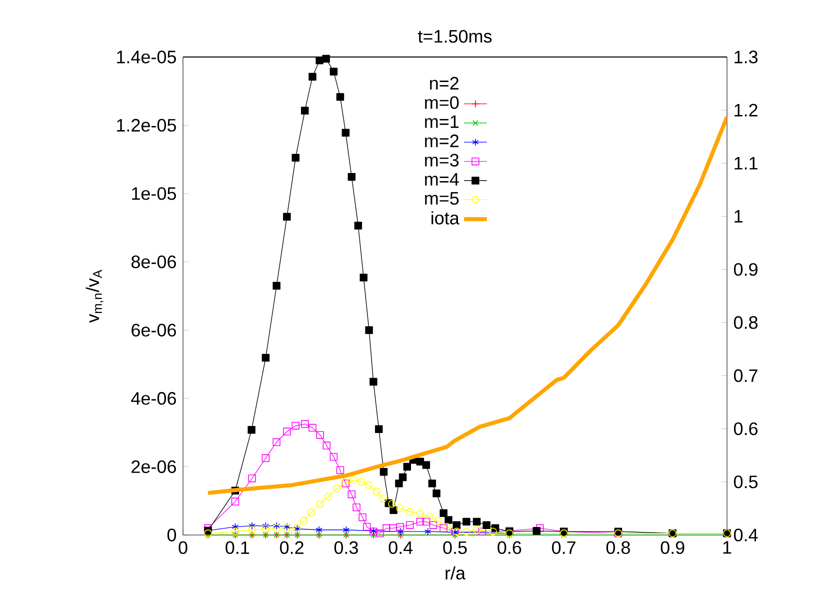 This screenshot has height=614, width=834. I want to click on x-tick-label: 0.7, so click(564, 547).